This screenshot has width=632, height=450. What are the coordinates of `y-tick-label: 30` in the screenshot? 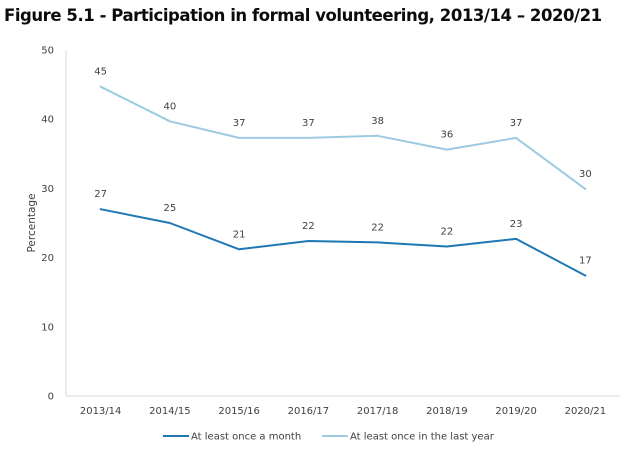 It's located at (47, 189).